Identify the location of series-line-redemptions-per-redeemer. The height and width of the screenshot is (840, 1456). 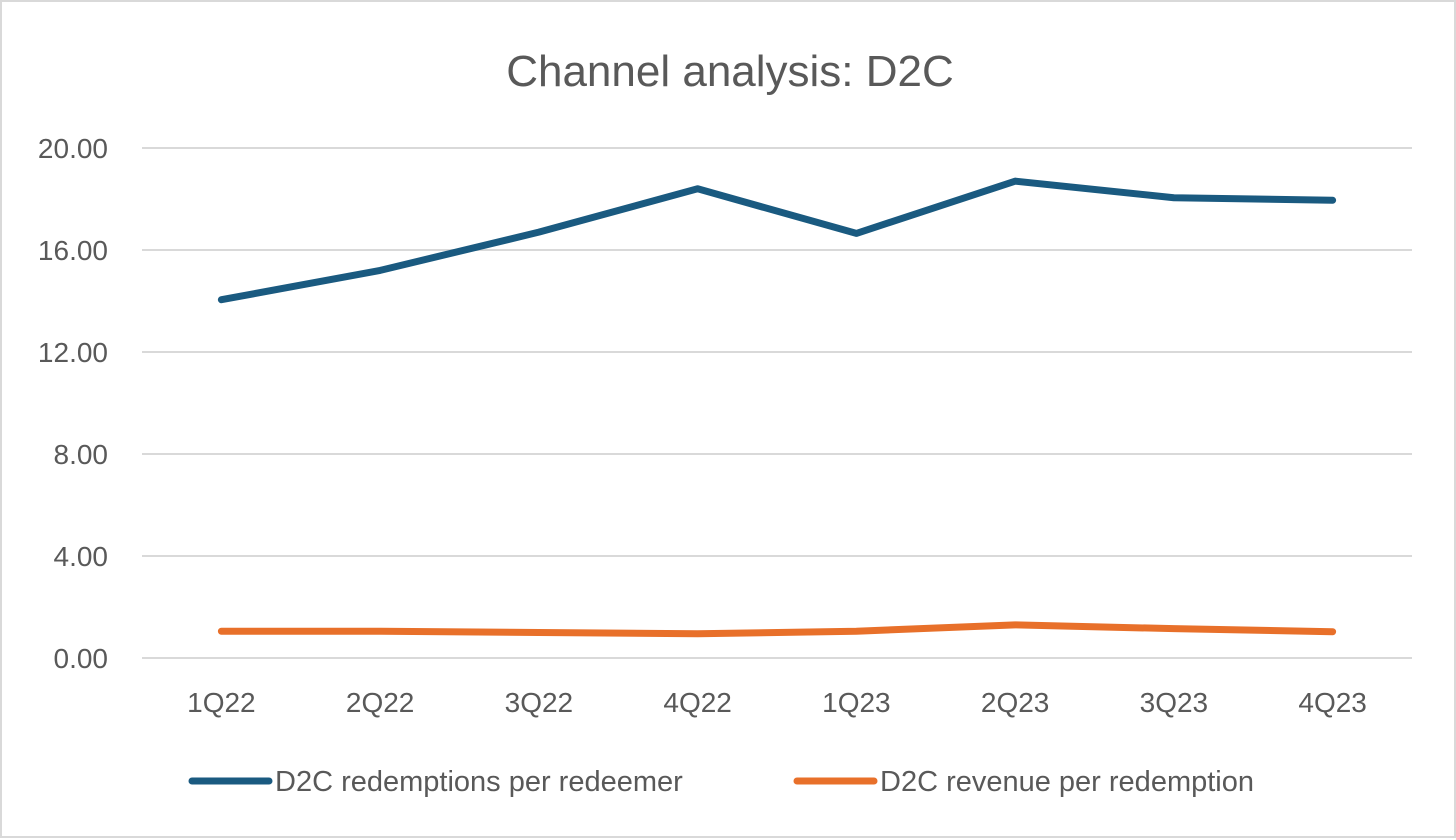
(776, 240).